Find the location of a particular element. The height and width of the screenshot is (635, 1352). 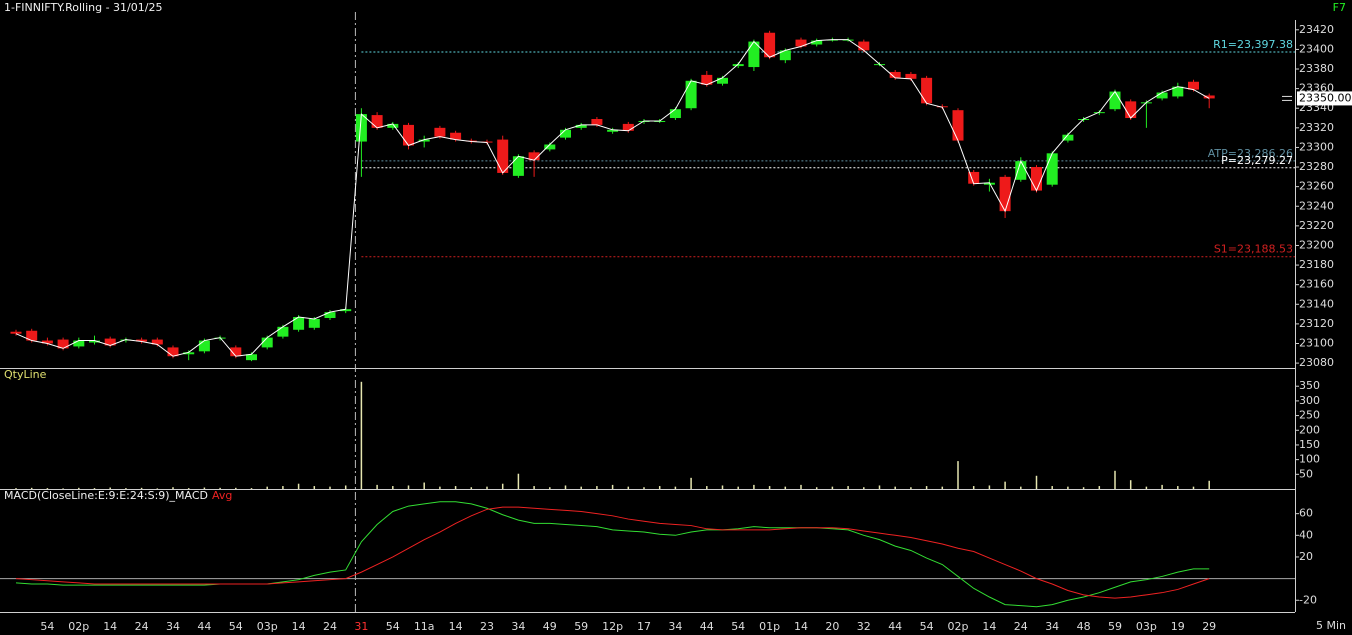

y-tick-label: 23320 is located at coordinates (1316, 127).